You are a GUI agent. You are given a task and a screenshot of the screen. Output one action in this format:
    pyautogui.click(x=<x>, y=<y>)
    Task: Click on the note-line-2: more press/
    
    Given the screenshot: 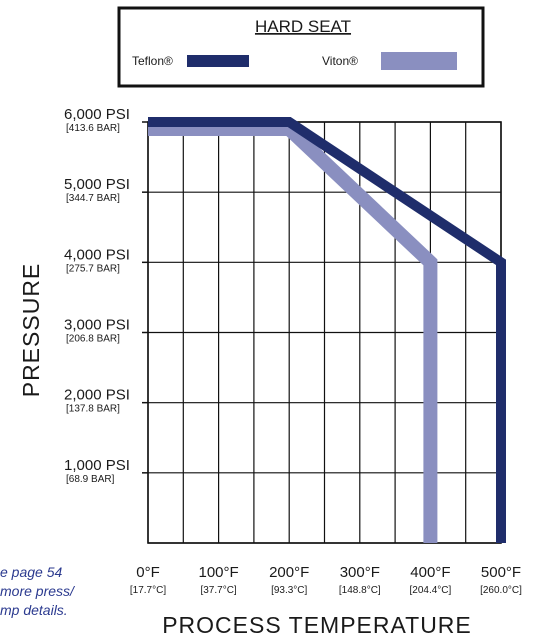 What is the action you would take?
    pyautogui.click(x=38, y=591)
    